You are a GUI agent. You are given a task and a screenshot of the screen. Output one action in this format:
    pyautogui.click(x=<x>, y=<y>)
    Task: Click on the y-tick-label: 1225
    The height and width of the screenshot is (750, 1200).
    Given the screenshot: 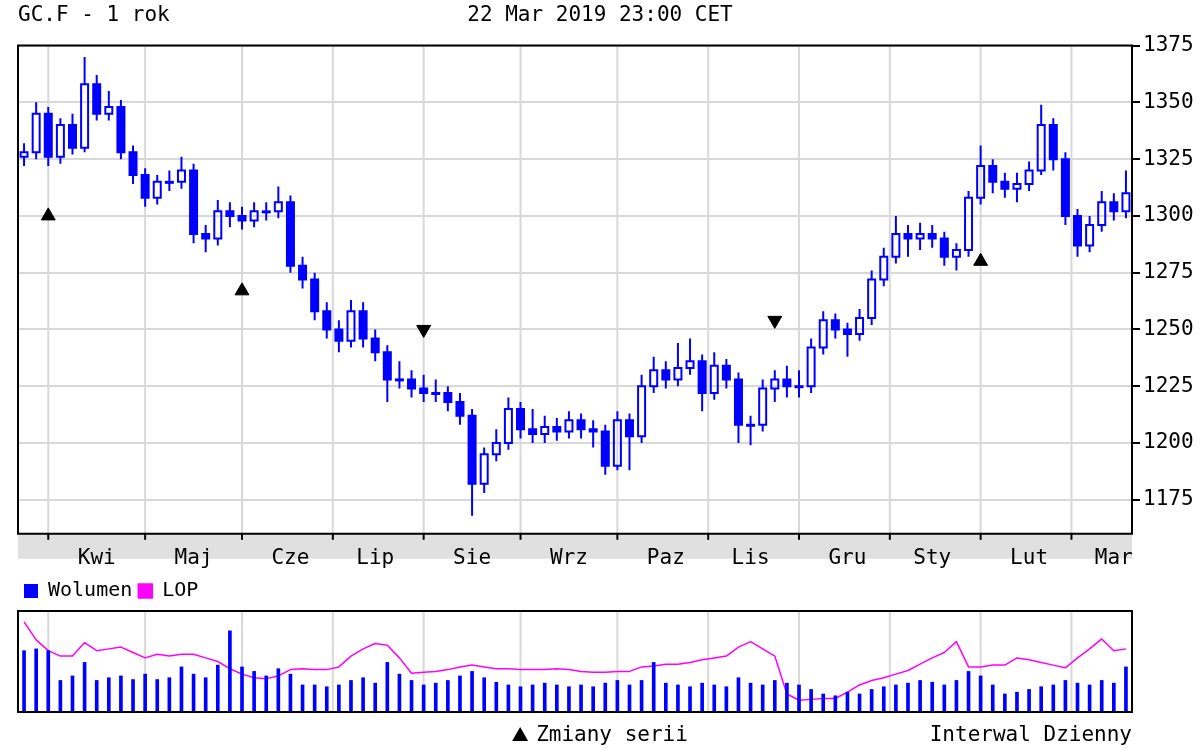 What is the action you would take?
    pyautogui.click(x=1168, y=384)
    